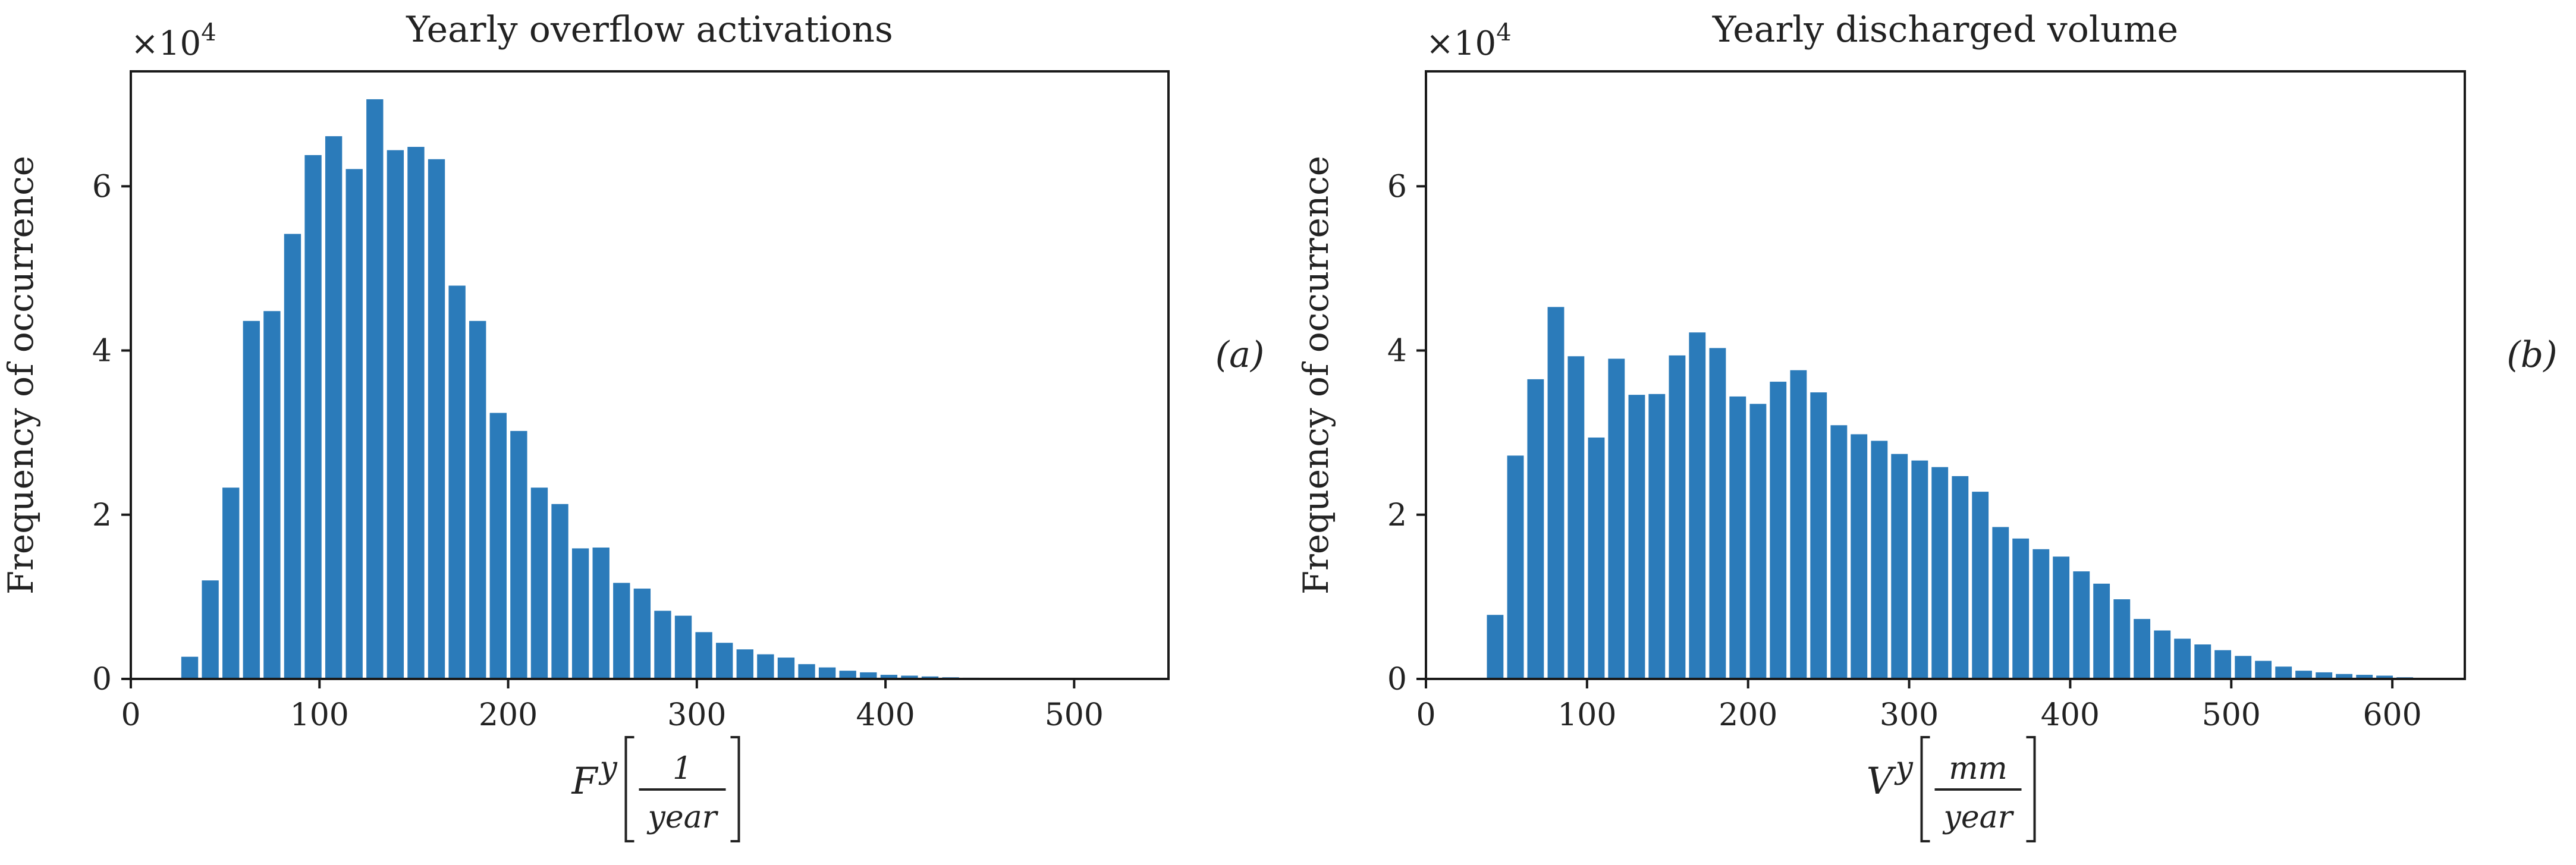  What do you see at coordinates (102, 187) in the screenshot?
I see `y-tick-label: 6` at bounding box center [102, 187].